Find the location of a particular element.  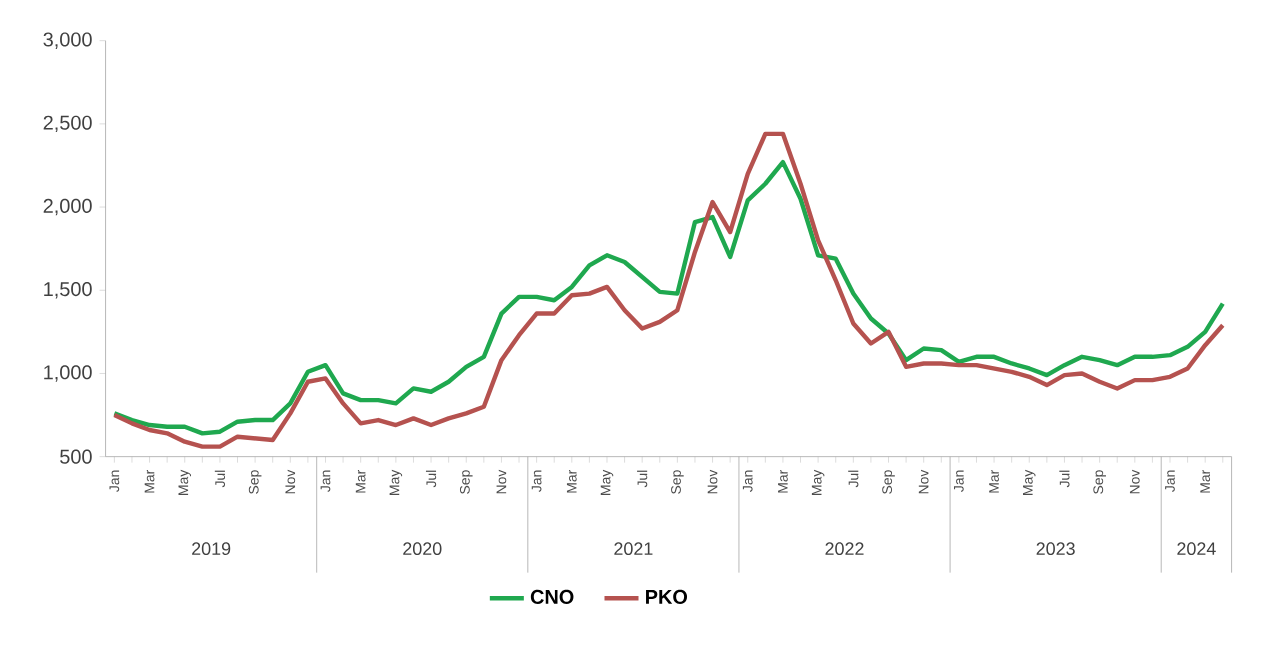

y-tick-label: 500 is located at coordinates (76, 456).